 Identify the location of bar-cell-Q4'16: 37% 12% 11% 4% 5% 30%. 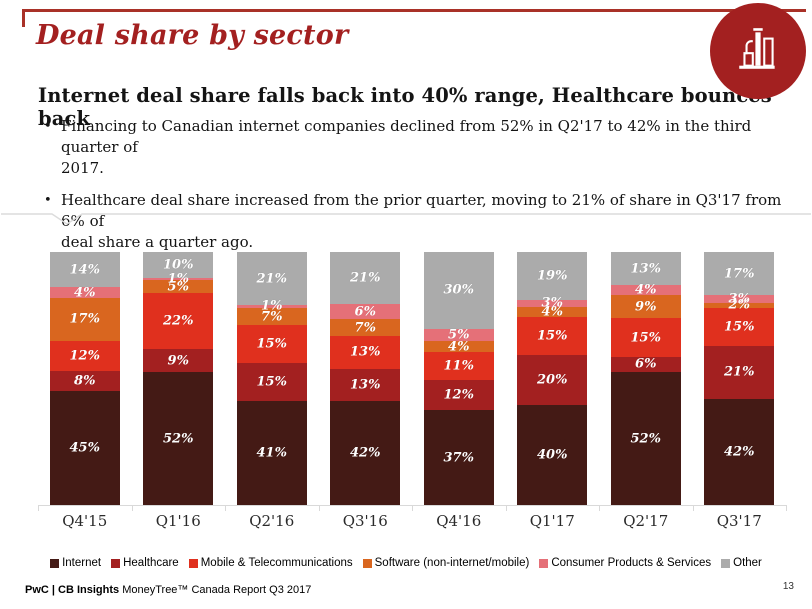
(459, 378).